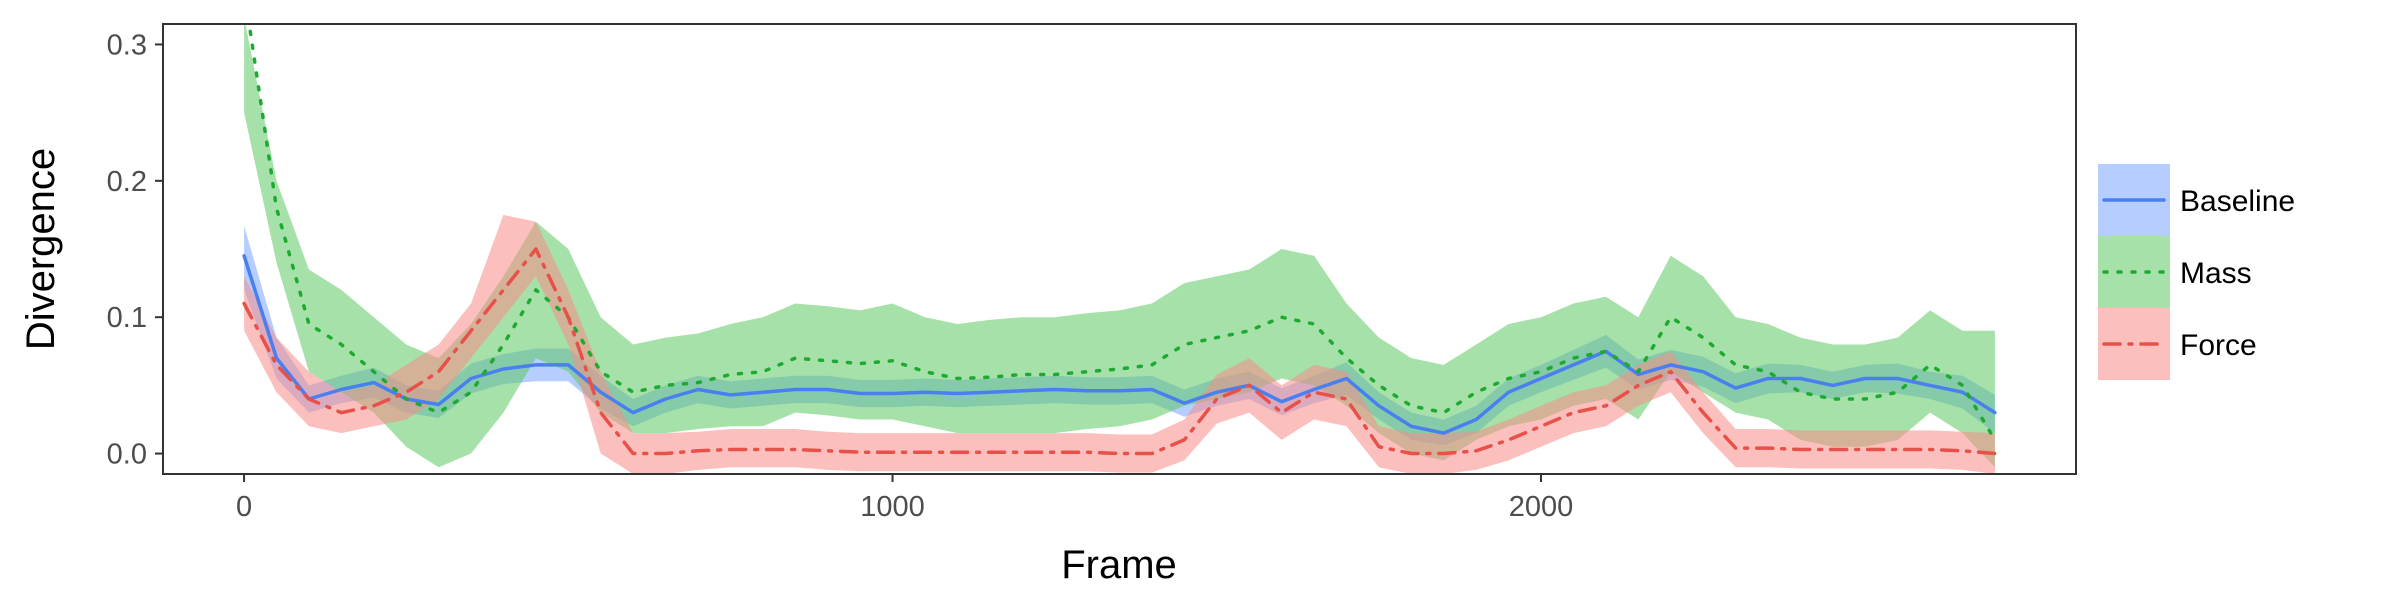 Image resolution: width=2400 pixels, height=600 pixels. I want to click on x-axis: 0 1000 2000, so click(904, 498).